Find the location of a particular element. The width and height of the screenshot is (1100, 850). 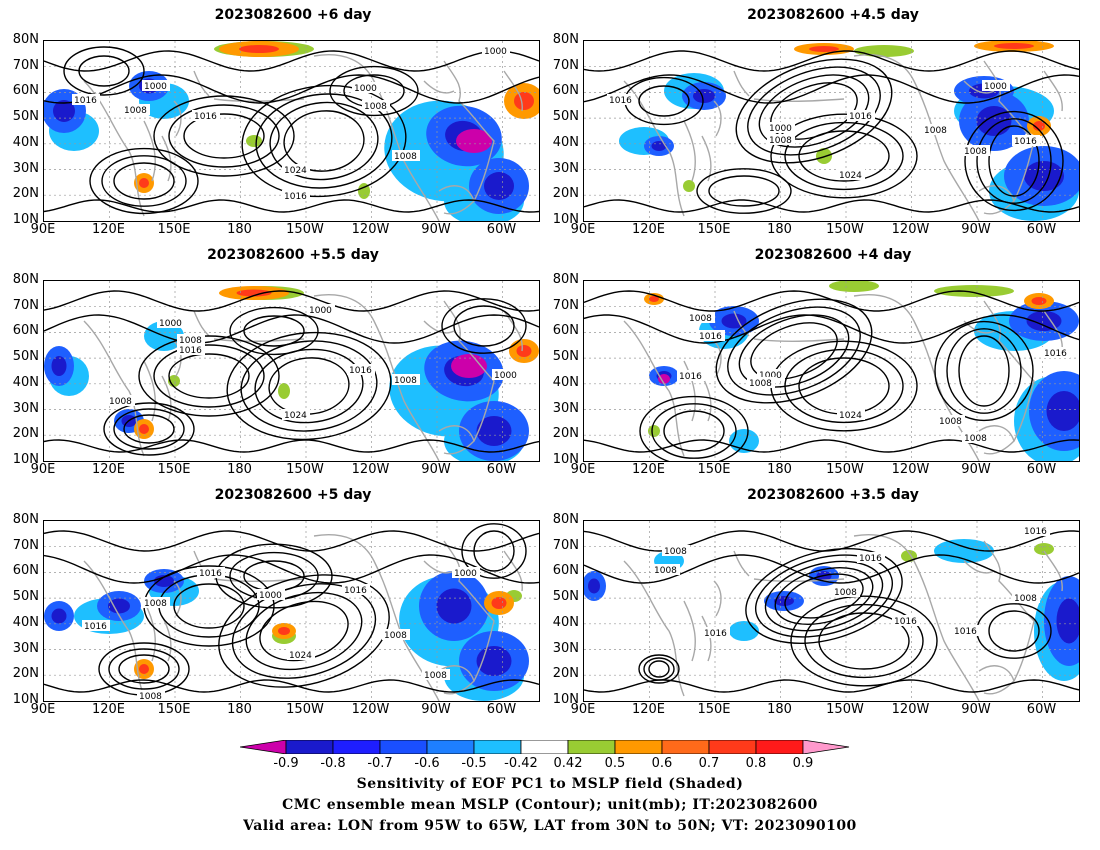

lat-label: 70N is located at coordinates (565, 545).